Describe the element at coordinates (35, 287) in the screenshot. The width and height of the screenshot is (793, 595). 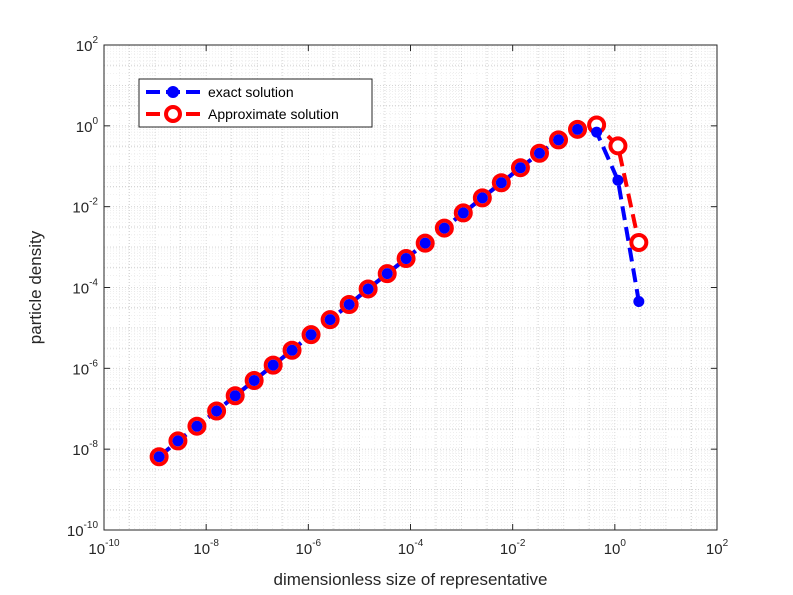
I see `y-axis-label: particle density` at that location.